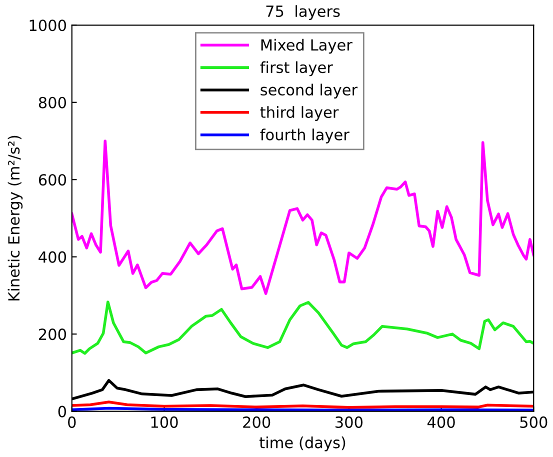 Image resolution: width=553 pixels, height=457 pixels. Describe the element at coordinates (306, 46) in the screenshot. I see `legend-label: Mixed Layer` at that location.